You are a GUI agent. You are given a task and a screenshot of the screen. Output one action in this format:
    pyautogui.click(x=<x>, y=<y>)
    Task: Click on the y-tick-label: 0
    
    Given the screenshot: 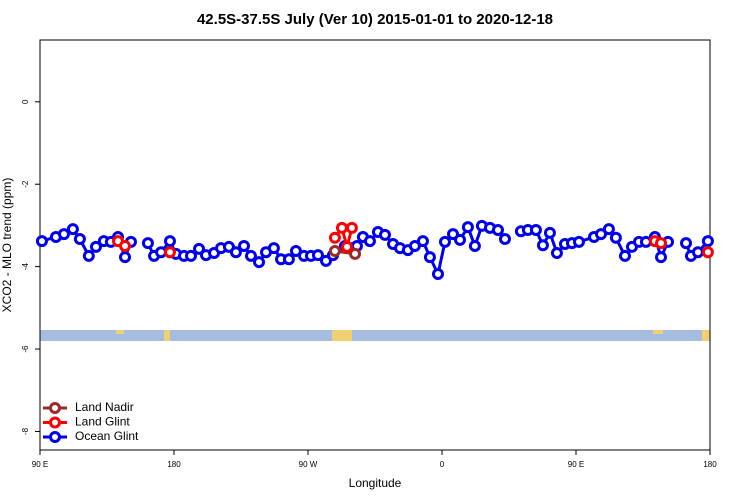 What is the action you would take?
    pyautogui.click(x=25, y=101)
    